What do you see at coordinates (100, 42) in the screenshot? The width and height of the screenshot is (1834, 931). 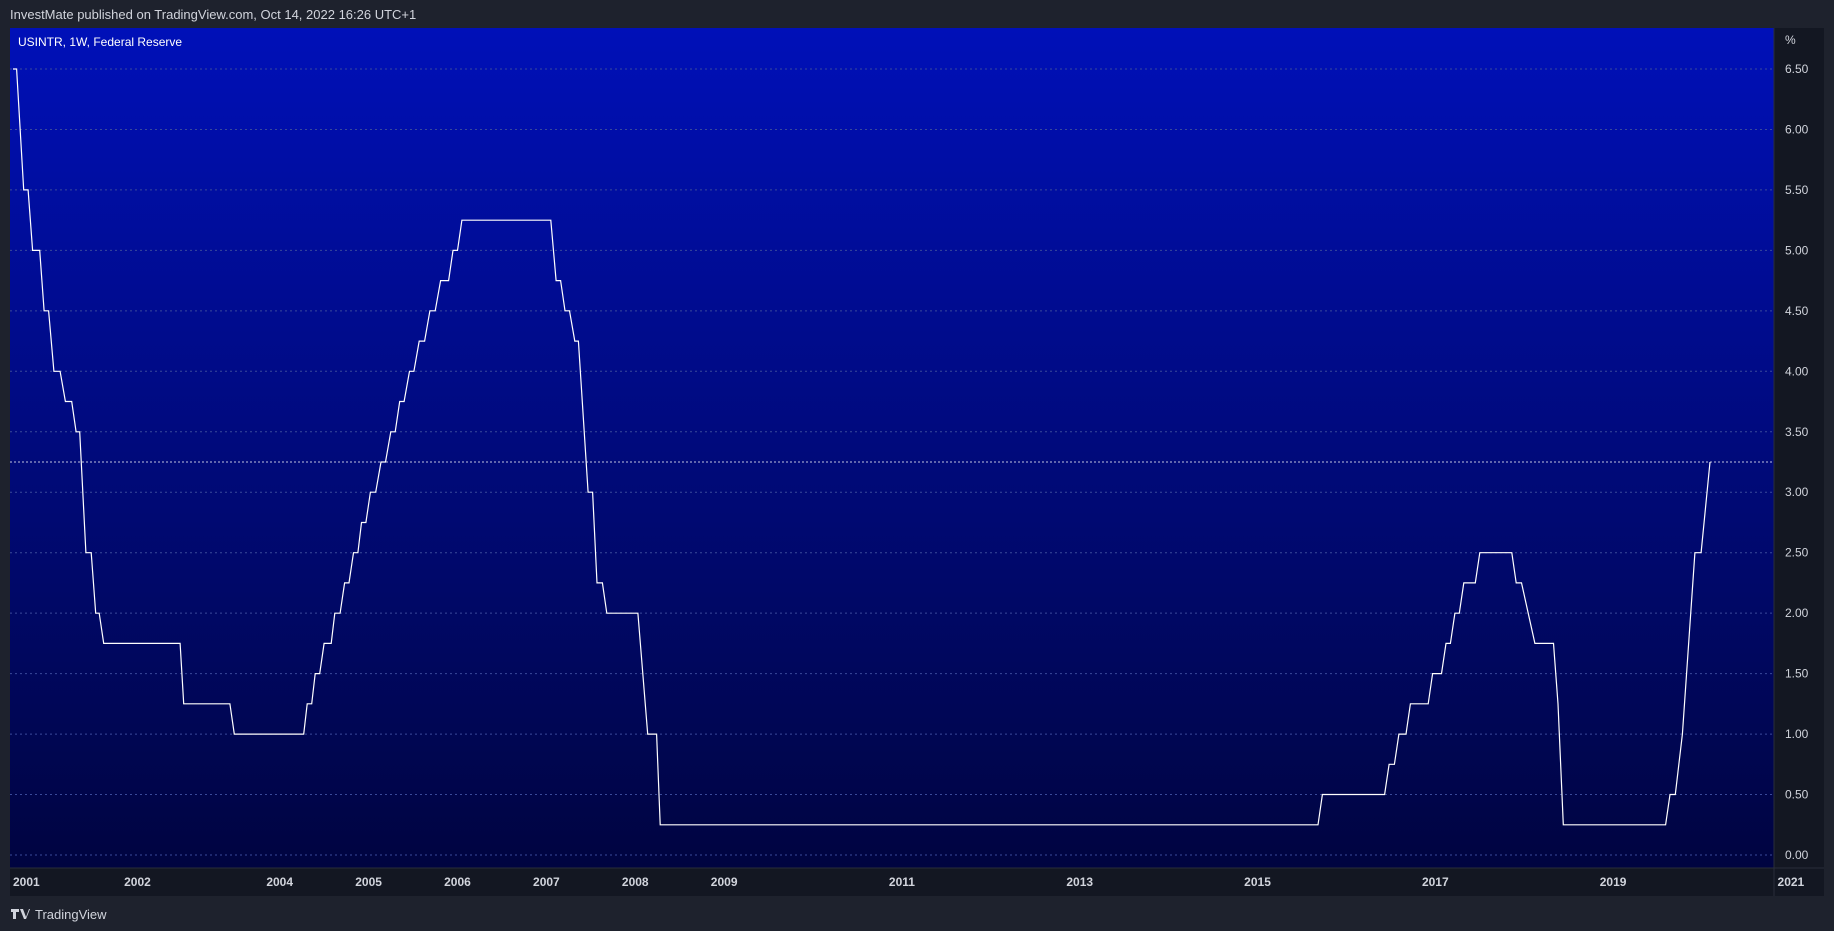 I see `symbol-label: USINTR, 1W, Federal Reserve` at bounding box center [100, 42].